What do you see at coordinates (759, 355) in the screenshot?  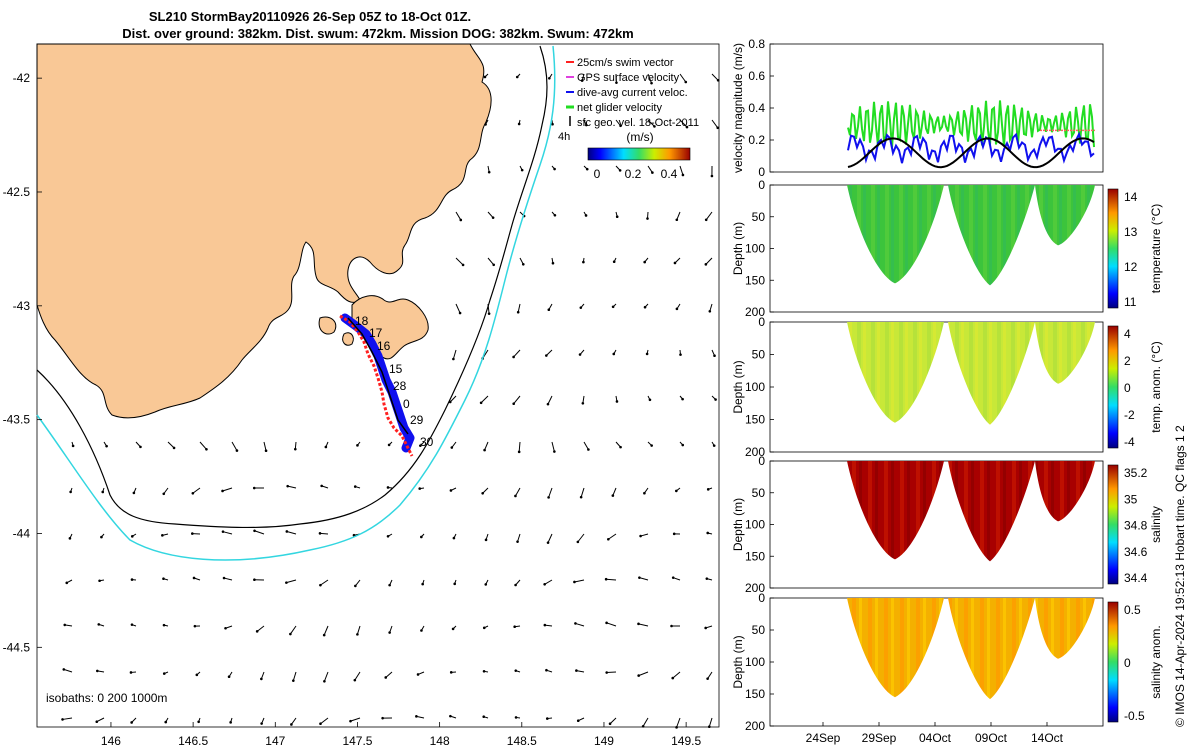 I see `depth-tick-label: 50` at bounding box center [759, 355].